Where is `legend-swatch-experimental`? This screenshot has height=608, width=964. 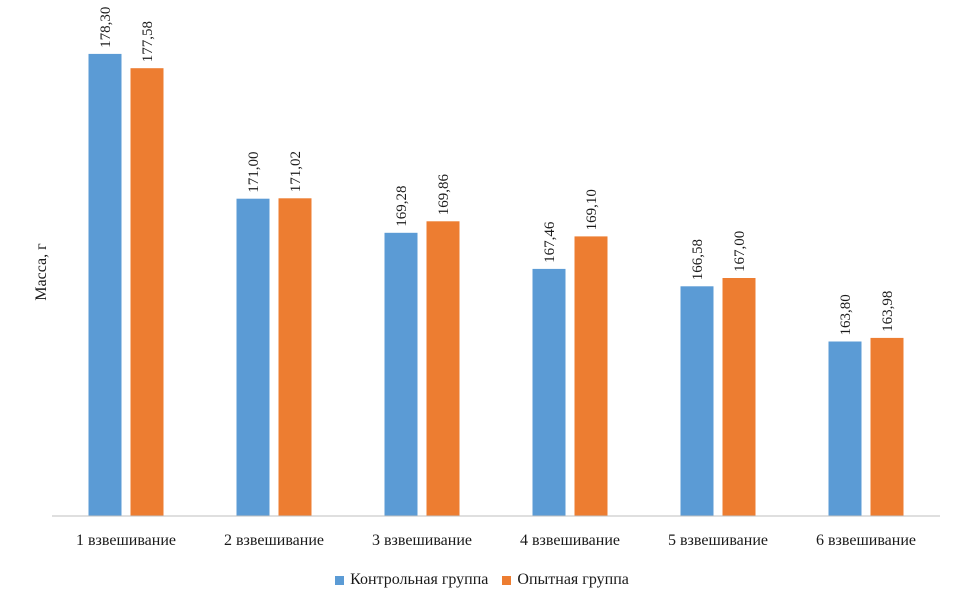 legend-swatch-experimental is located at coordinates (507, 580).